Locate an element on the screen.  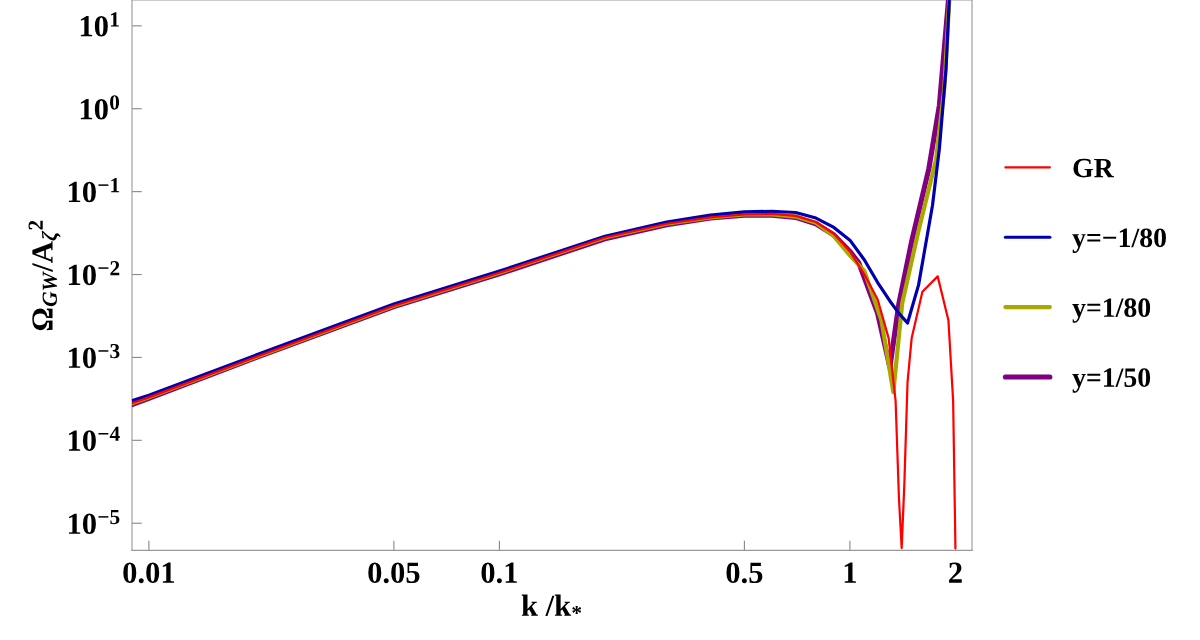
y-tick-label: 10$^{−5}$ is located at coordinates (94, 522).